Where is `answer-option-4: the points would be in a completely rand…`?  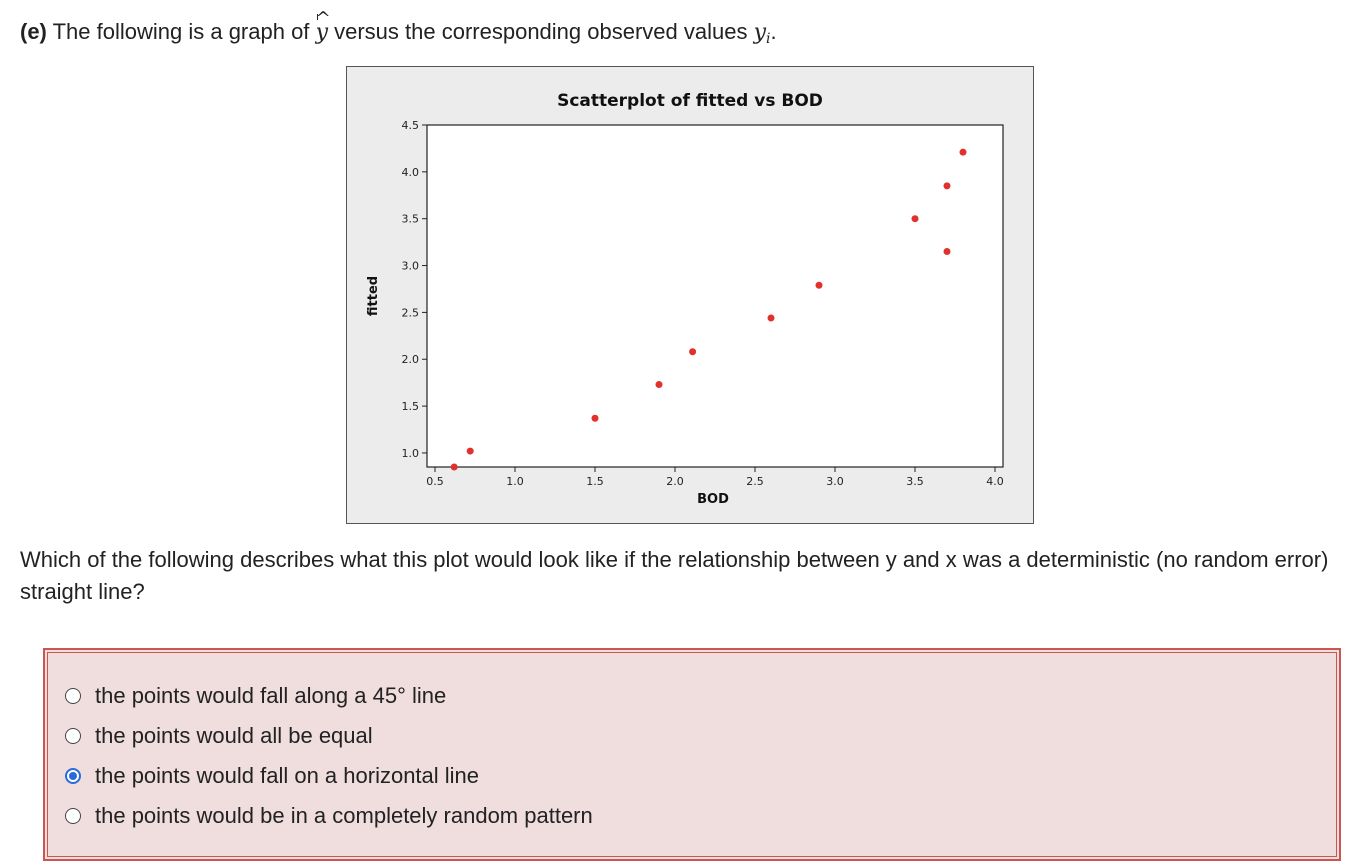
answer-option-4: the points would be in a completely rand… is located at coordinates (329, 816).